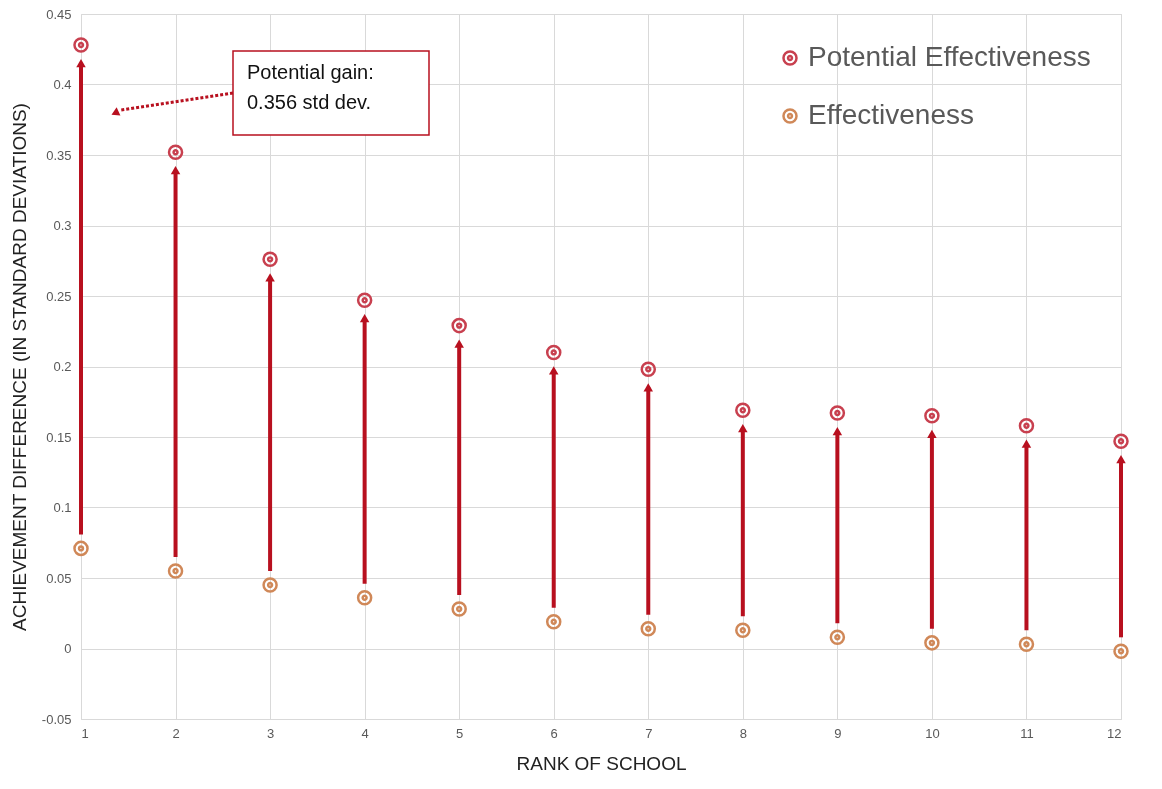  What do you see at coordinates (59, 296) in the screenshot?
I see `y-tick-label: 0.25` at bounding box center [59, 296].